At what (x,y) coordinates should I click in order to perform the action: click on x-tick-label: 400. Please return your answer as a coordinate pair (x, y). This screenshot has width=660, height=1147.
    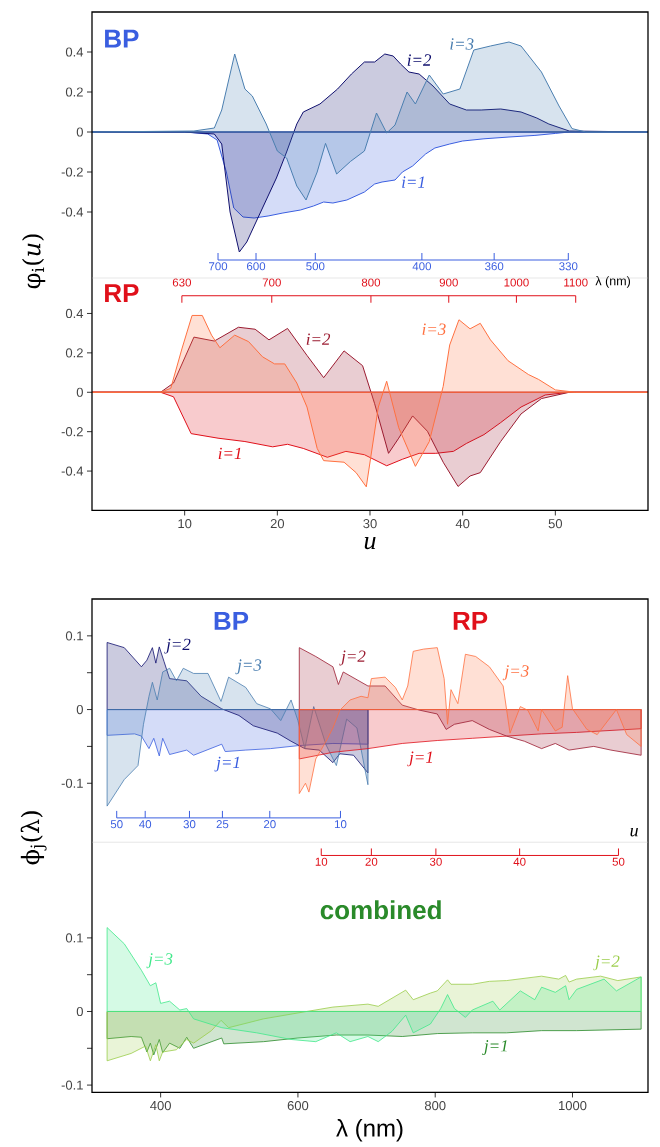
    Looking at the image, I should click on (160, 1105).